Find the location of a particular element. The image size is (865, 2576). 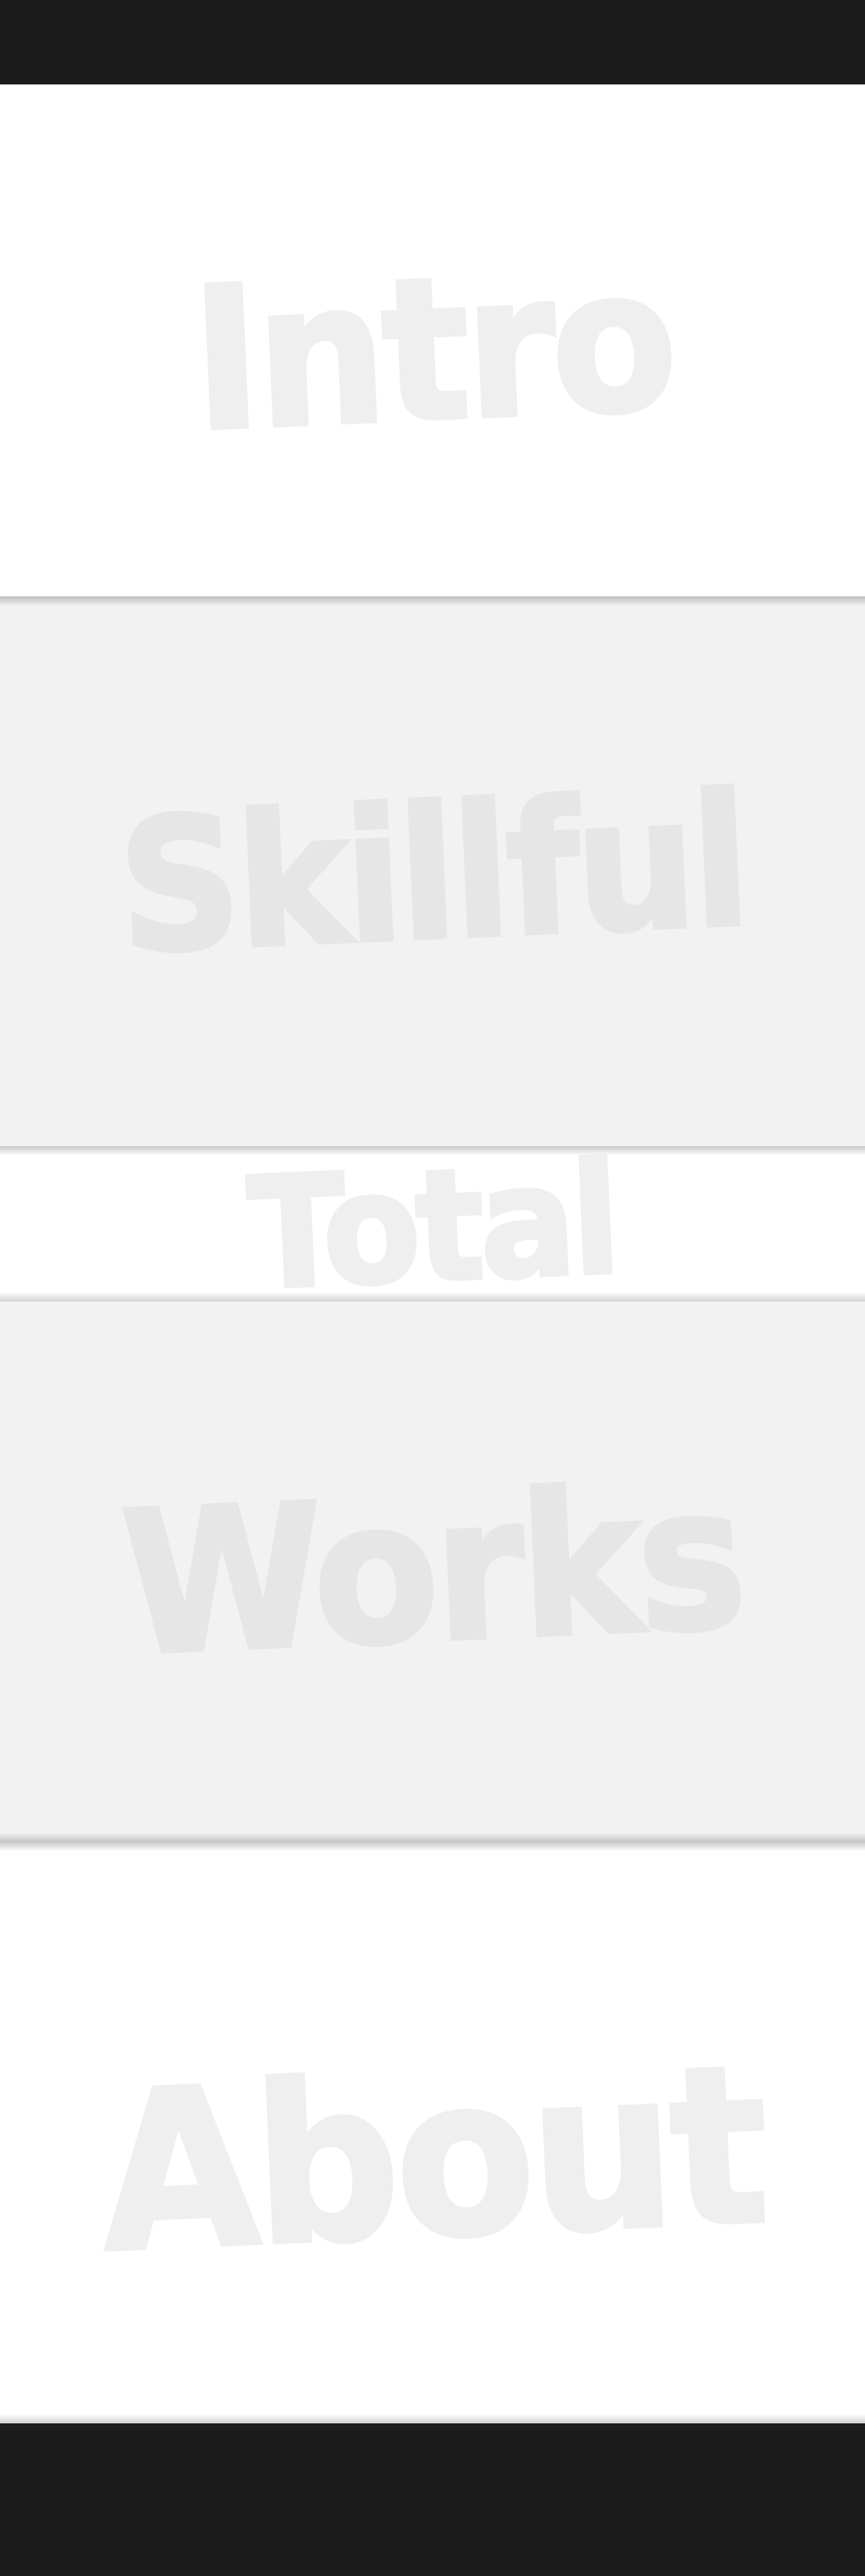

section-heading-skillful: Skillful is located at coordinates (433, 874).